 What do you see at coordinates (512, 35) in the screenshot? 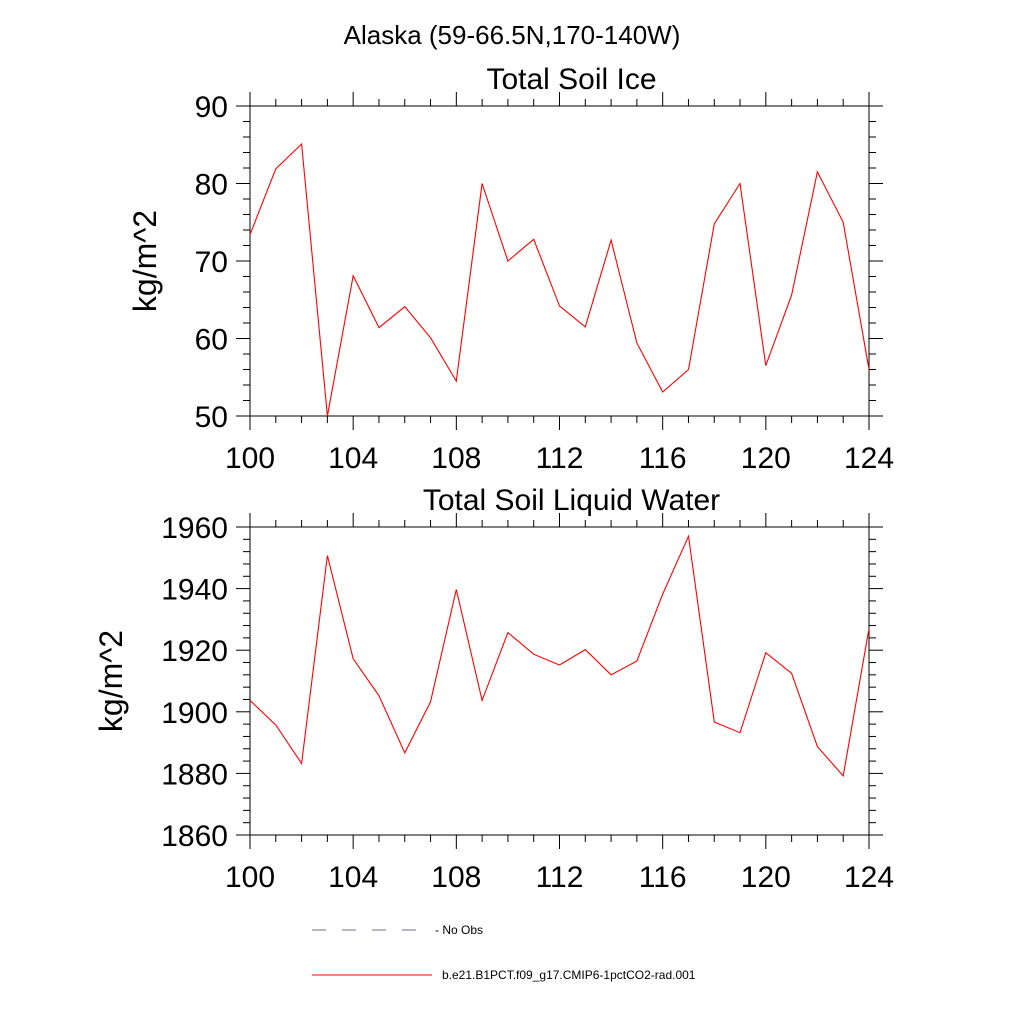
I see `figure-title: Alaska (59-66.5N,170-140W)` at bounding box center [512, 35].